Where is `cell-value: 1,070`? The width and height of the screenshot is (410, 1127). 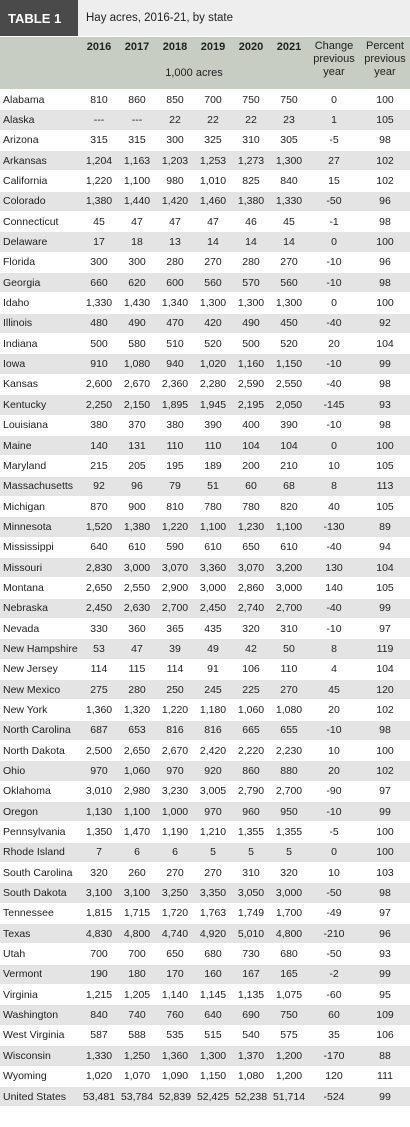 cell-value: 1,070 is located at coordinates (137, 1076).